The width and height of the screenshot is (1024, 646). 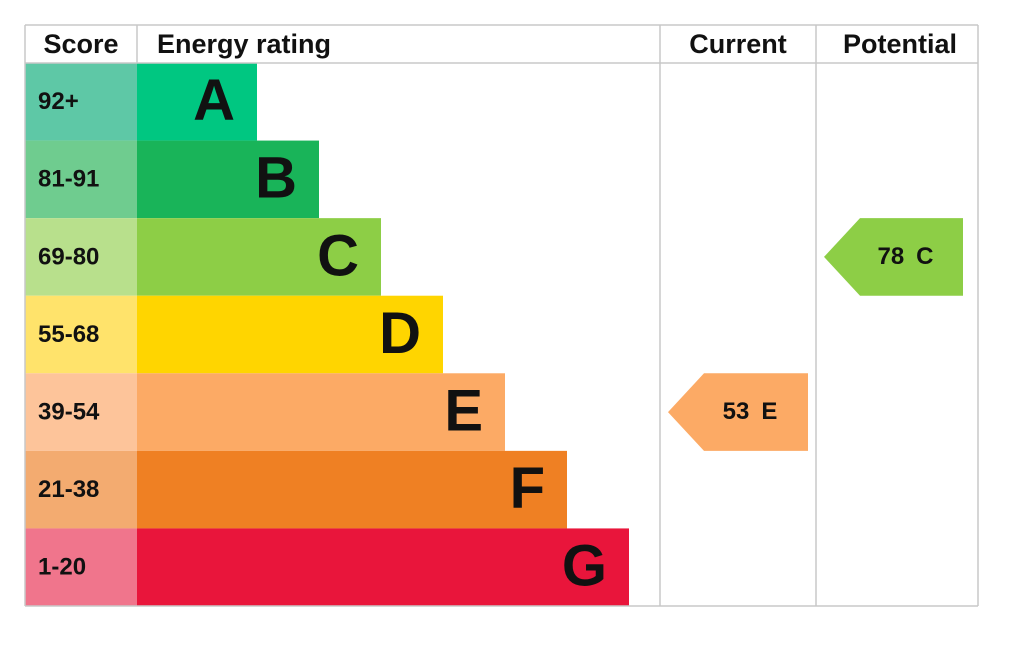 I want to click on rating-letter: D, so click(x=400, y=333).